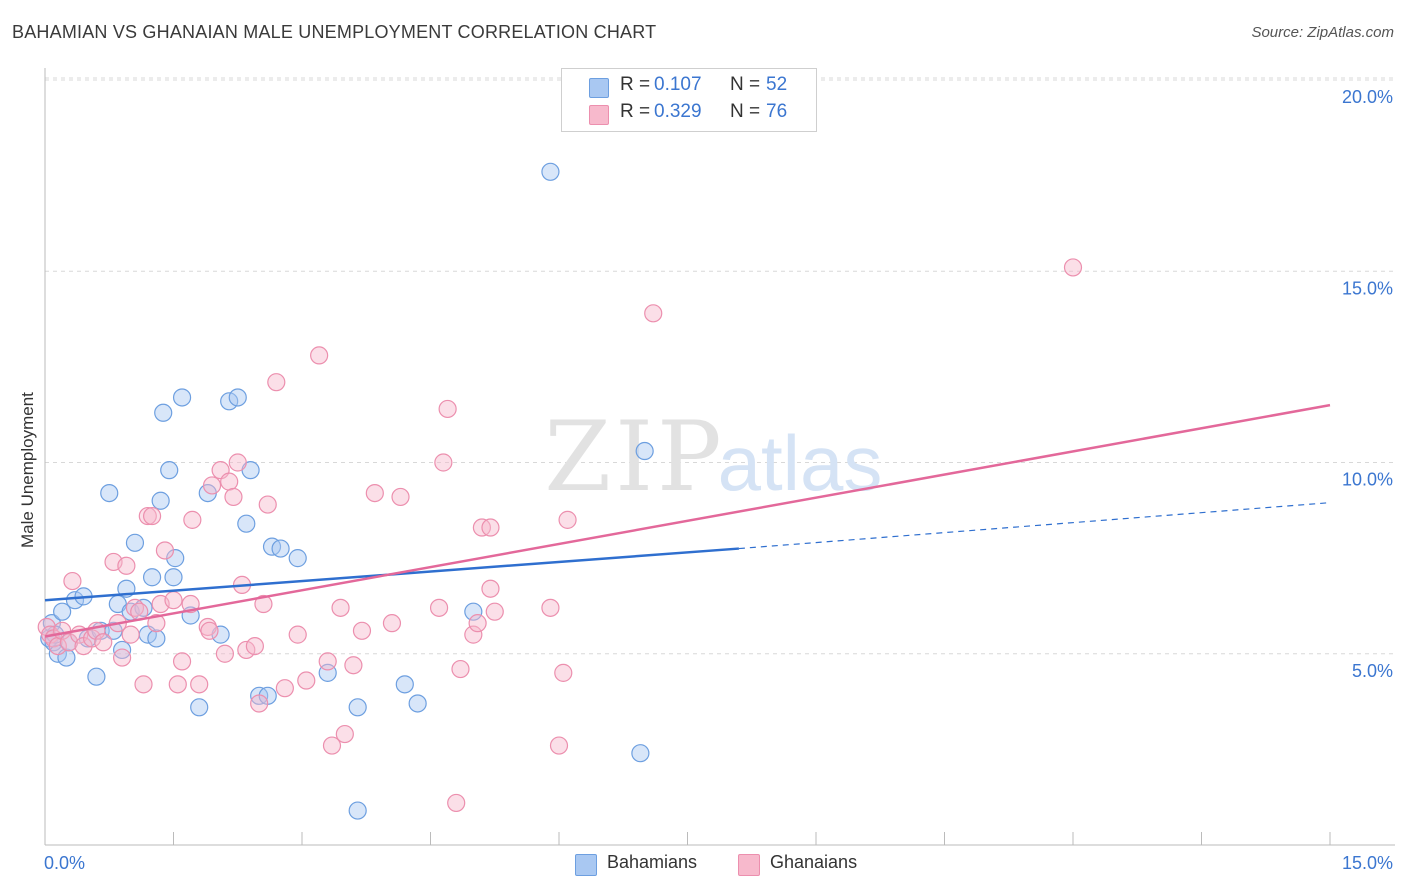 This screenshot has width=1406, height=892. What do you see at coordinates (586, 865) in the screenshot?
I see `bottom-legend-swatch-bahamians` at bounding box center [586, 865].